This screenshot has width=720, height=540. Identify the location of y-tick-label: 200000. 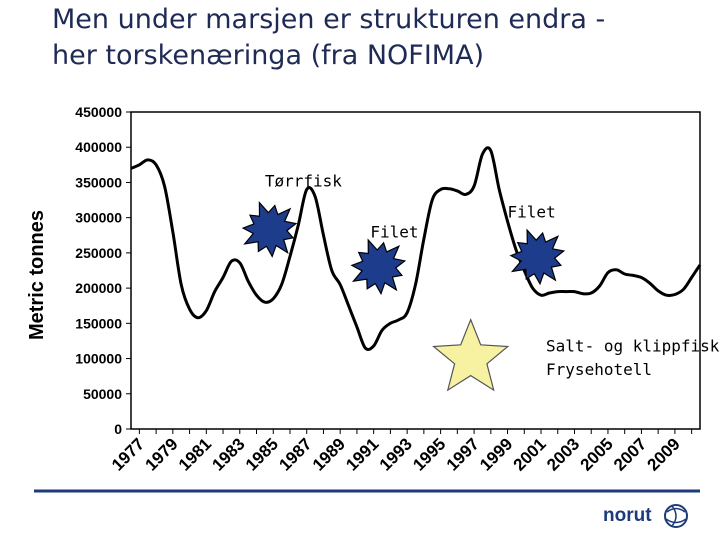
(98, 288).